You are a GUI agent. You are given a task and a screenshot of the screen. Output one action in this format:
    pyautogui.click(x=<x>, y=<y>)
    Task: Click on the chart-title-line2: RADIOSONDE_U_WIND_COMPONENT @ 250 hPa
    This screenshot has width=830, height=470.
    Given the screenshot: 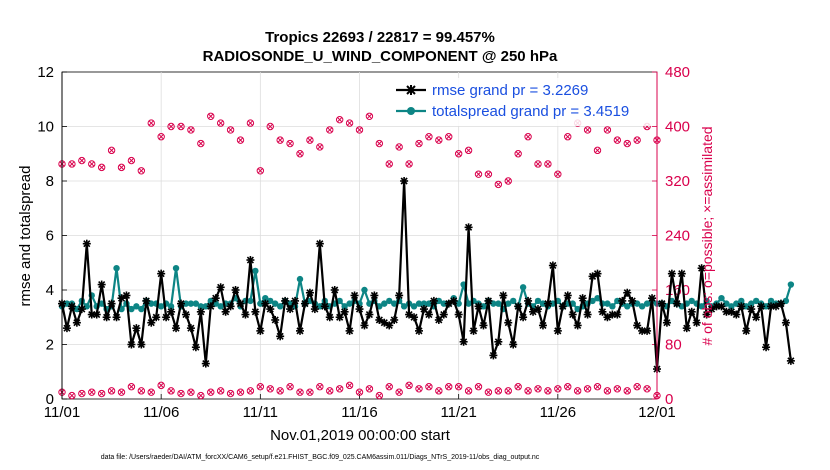 What is the action you would take?
    pyautogui.click(x=380, y=56)
    